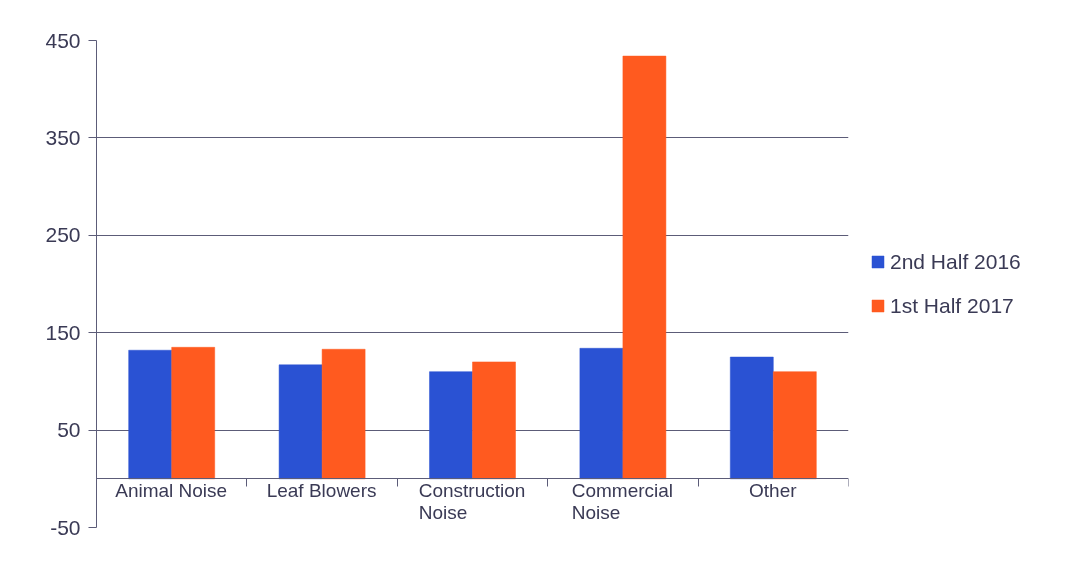 The width and height of the screenshot is (1078, 570). I want to click on y-tick-label: -50, so click(65, 527).